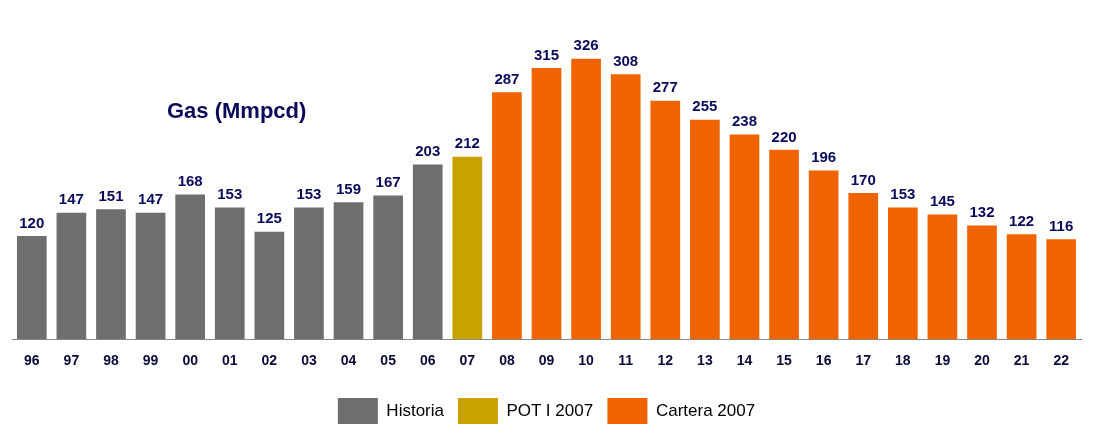 Image resolution: width=1093 pixels, height=442 pixels. What do you see at coordinates (942, 360) in the screenshot?
I see `x-tick-label: 19` at bounding box center [942, 360].